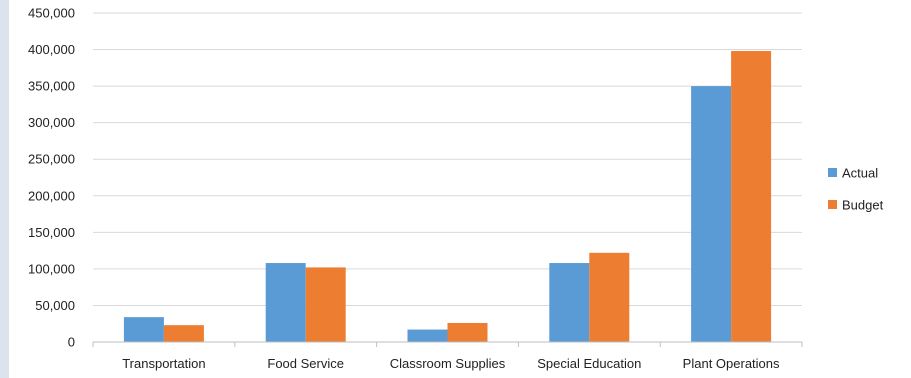 The image size is (911, 378). Describe the element at coordinates (51, 268) in the screenshot. I see `y-tick-label: 100,000` at that location.